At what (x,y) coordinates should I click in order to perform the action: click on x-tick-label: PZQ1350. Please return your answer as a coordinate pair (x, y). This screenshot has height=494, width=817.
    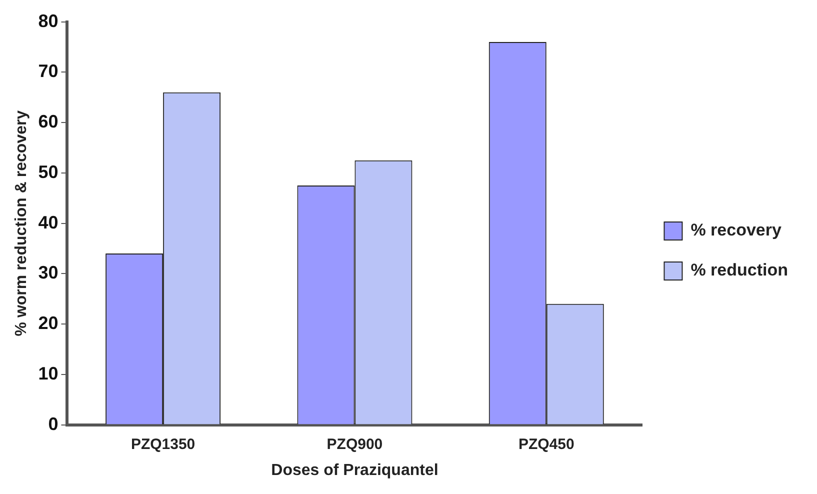
    Looking at the image, I should click on (163, 444).